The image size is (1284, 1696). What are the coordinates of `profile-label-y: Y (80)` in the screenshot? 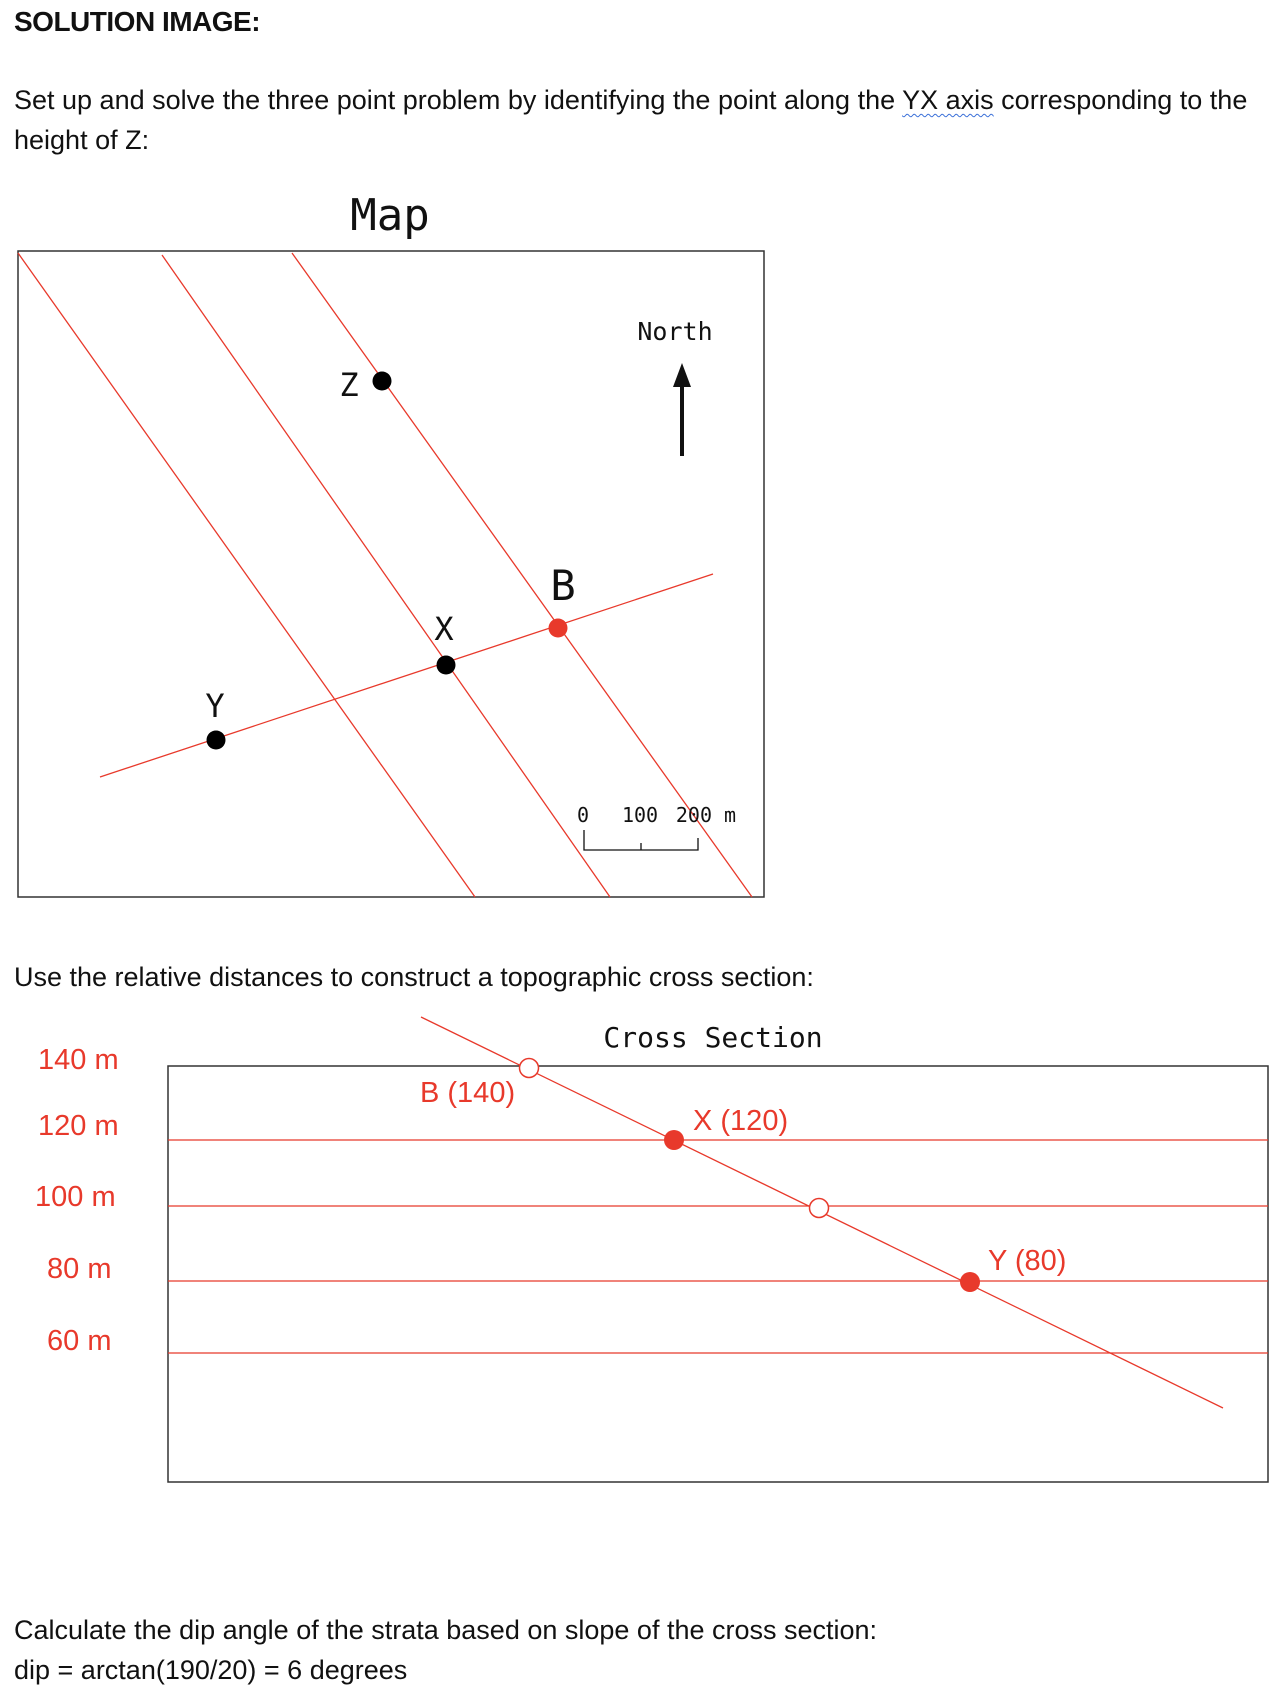 It's located at (1027, 1261).